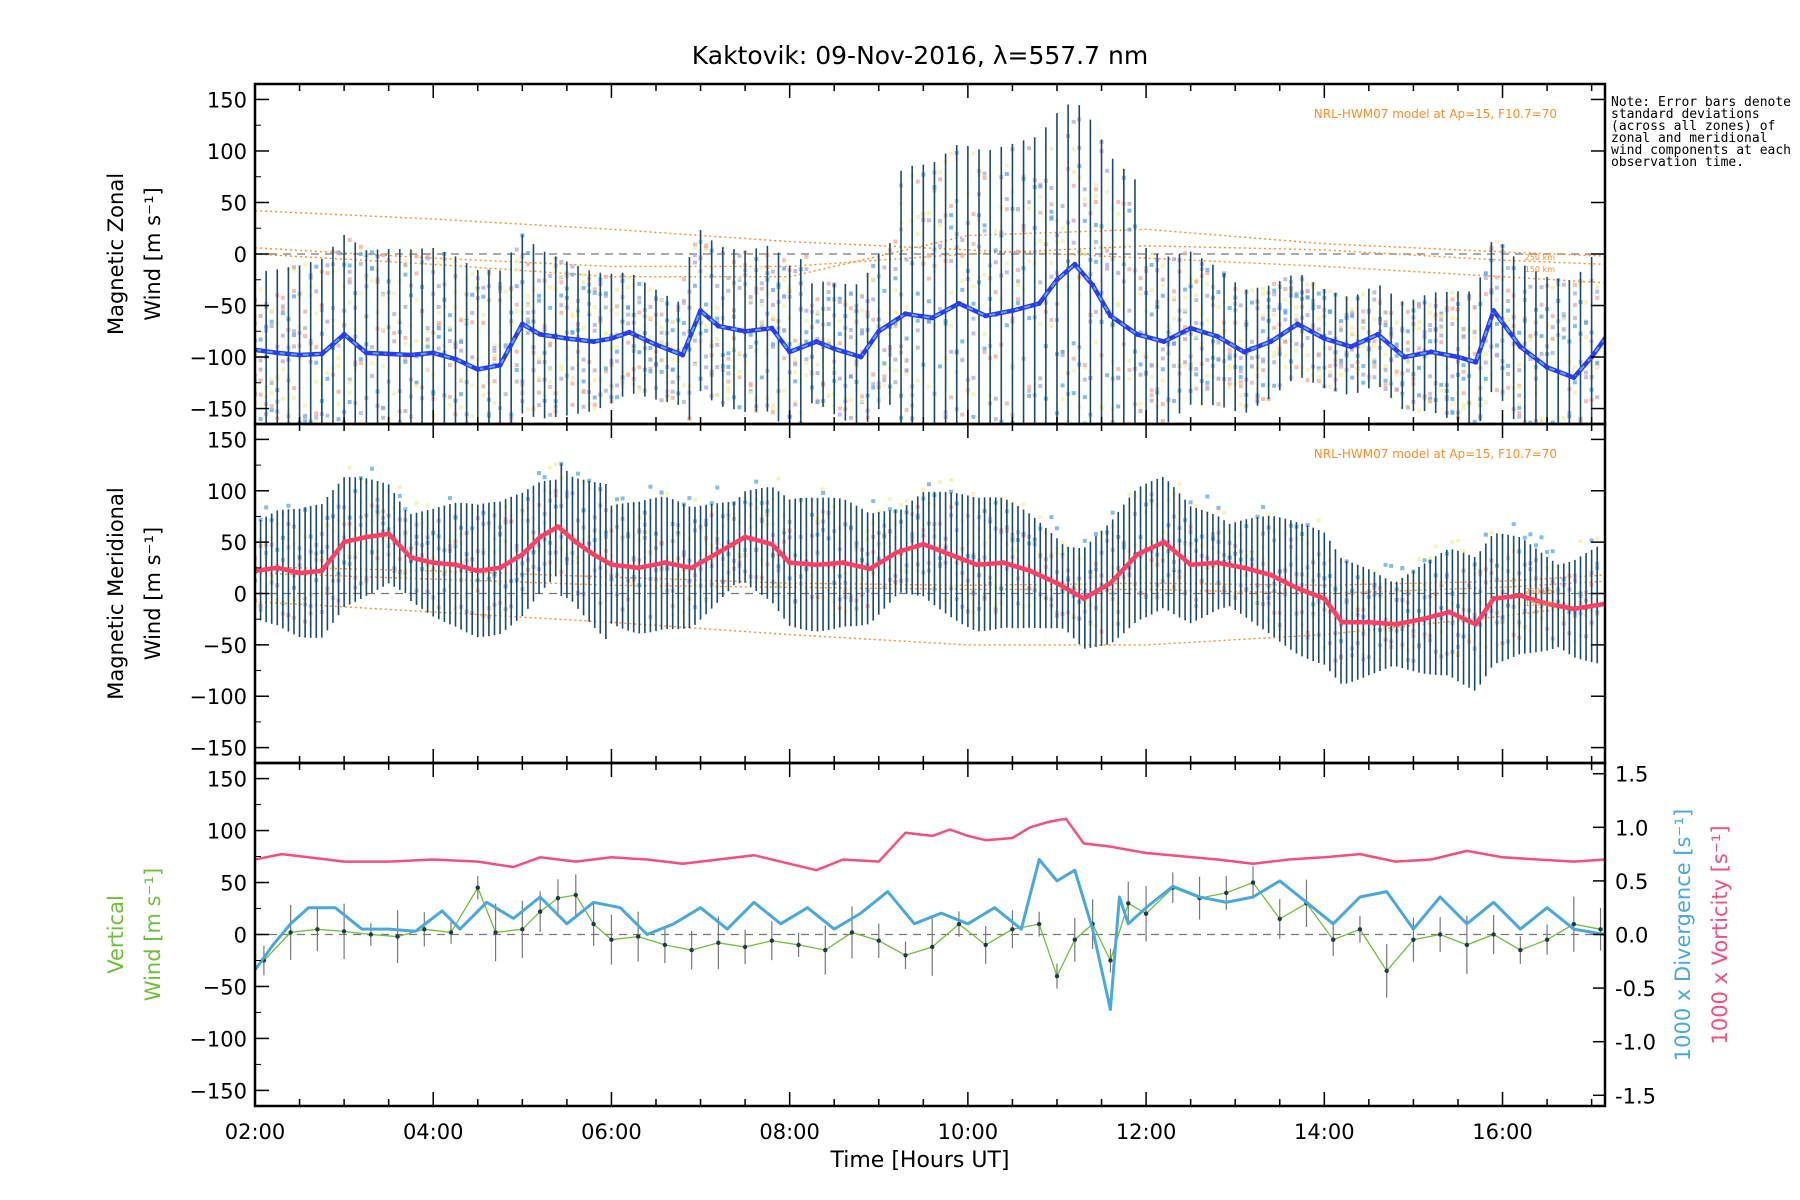 The image size is (1800, 1200). I want to click on y-axis-label: Magnetic Zonal, so click(116, 254).